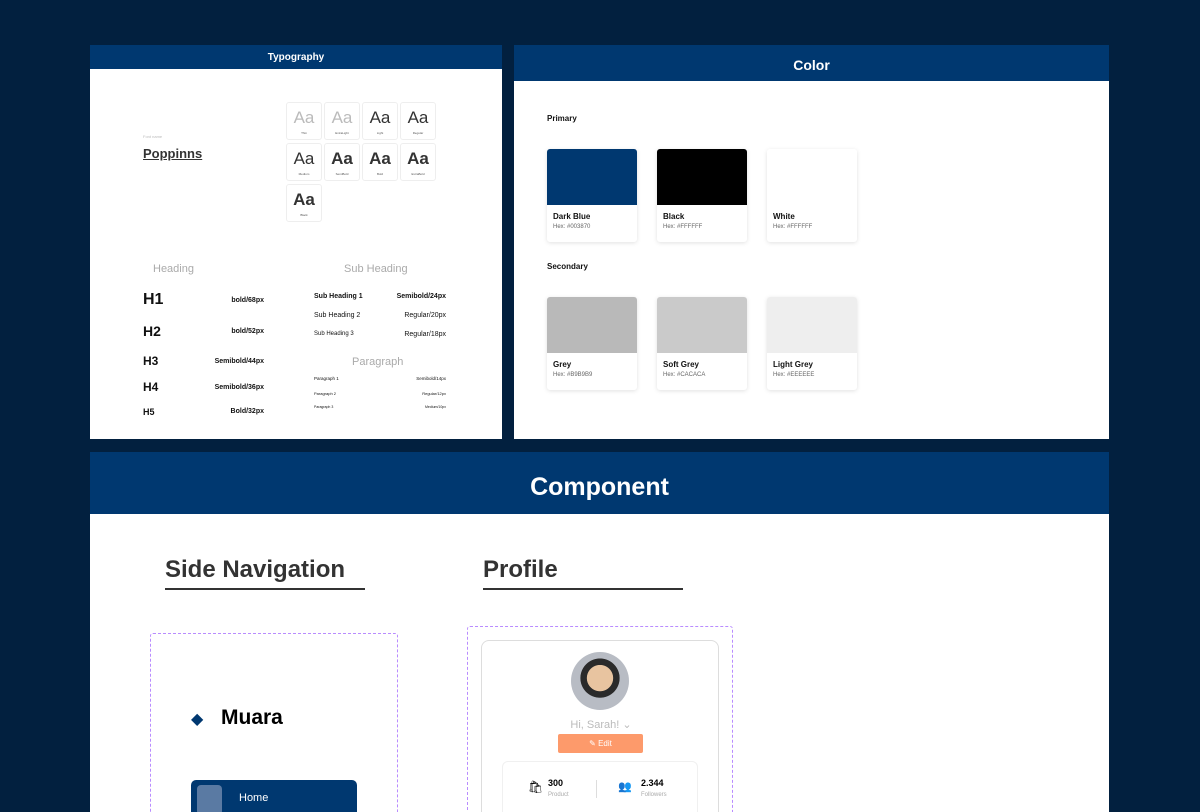 Image resolution: width=1200 pixels, height=812 pixels. I want to click on followers-label: Followers, so click(654, 795).